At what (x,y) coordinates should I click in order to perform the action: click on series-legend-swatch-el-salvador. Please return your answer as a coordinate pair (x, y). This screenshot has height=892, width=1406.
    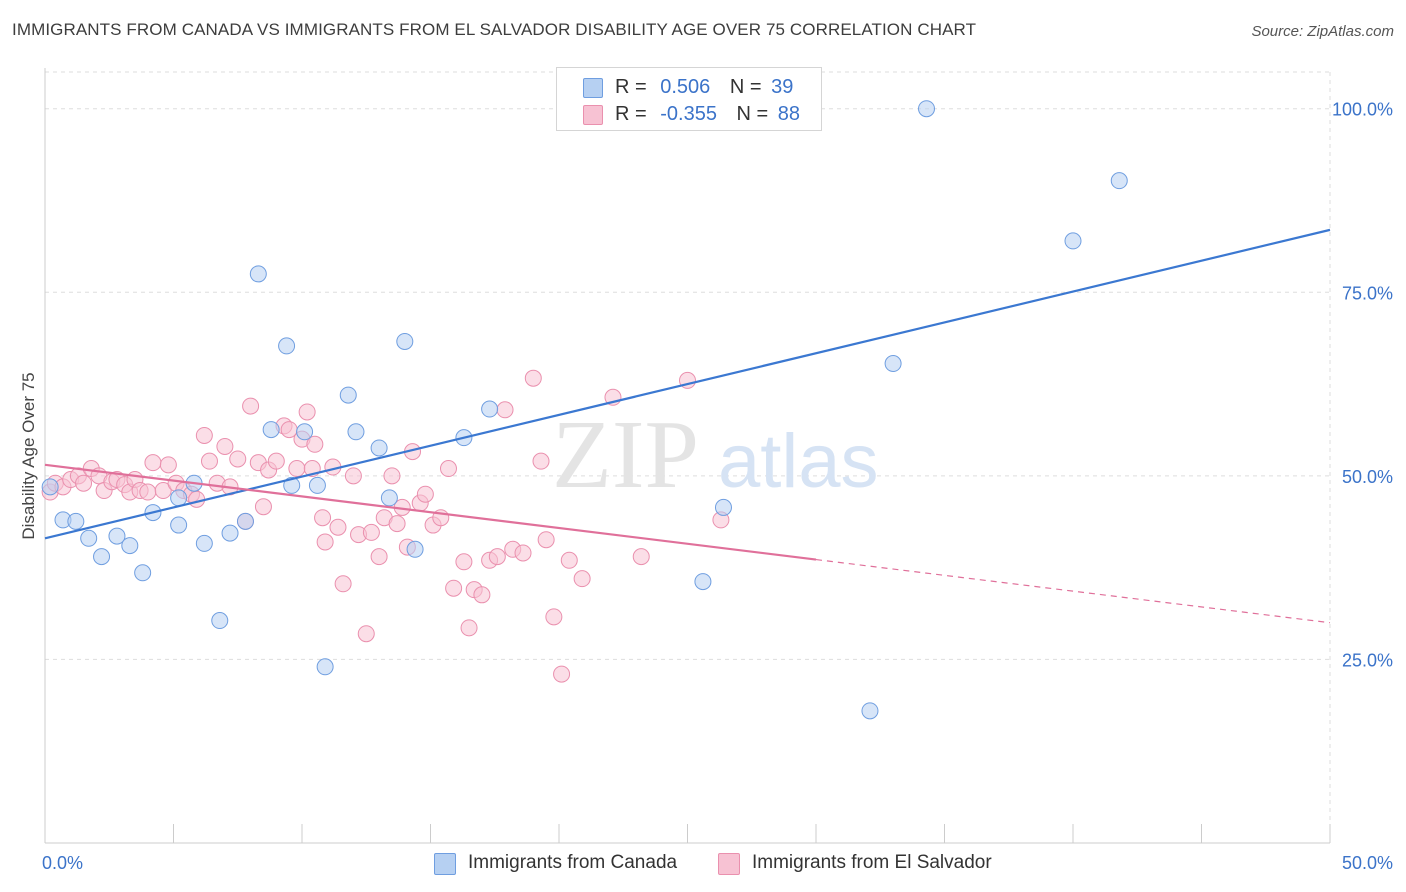
    Looking at the image, I should click on (729, 864).